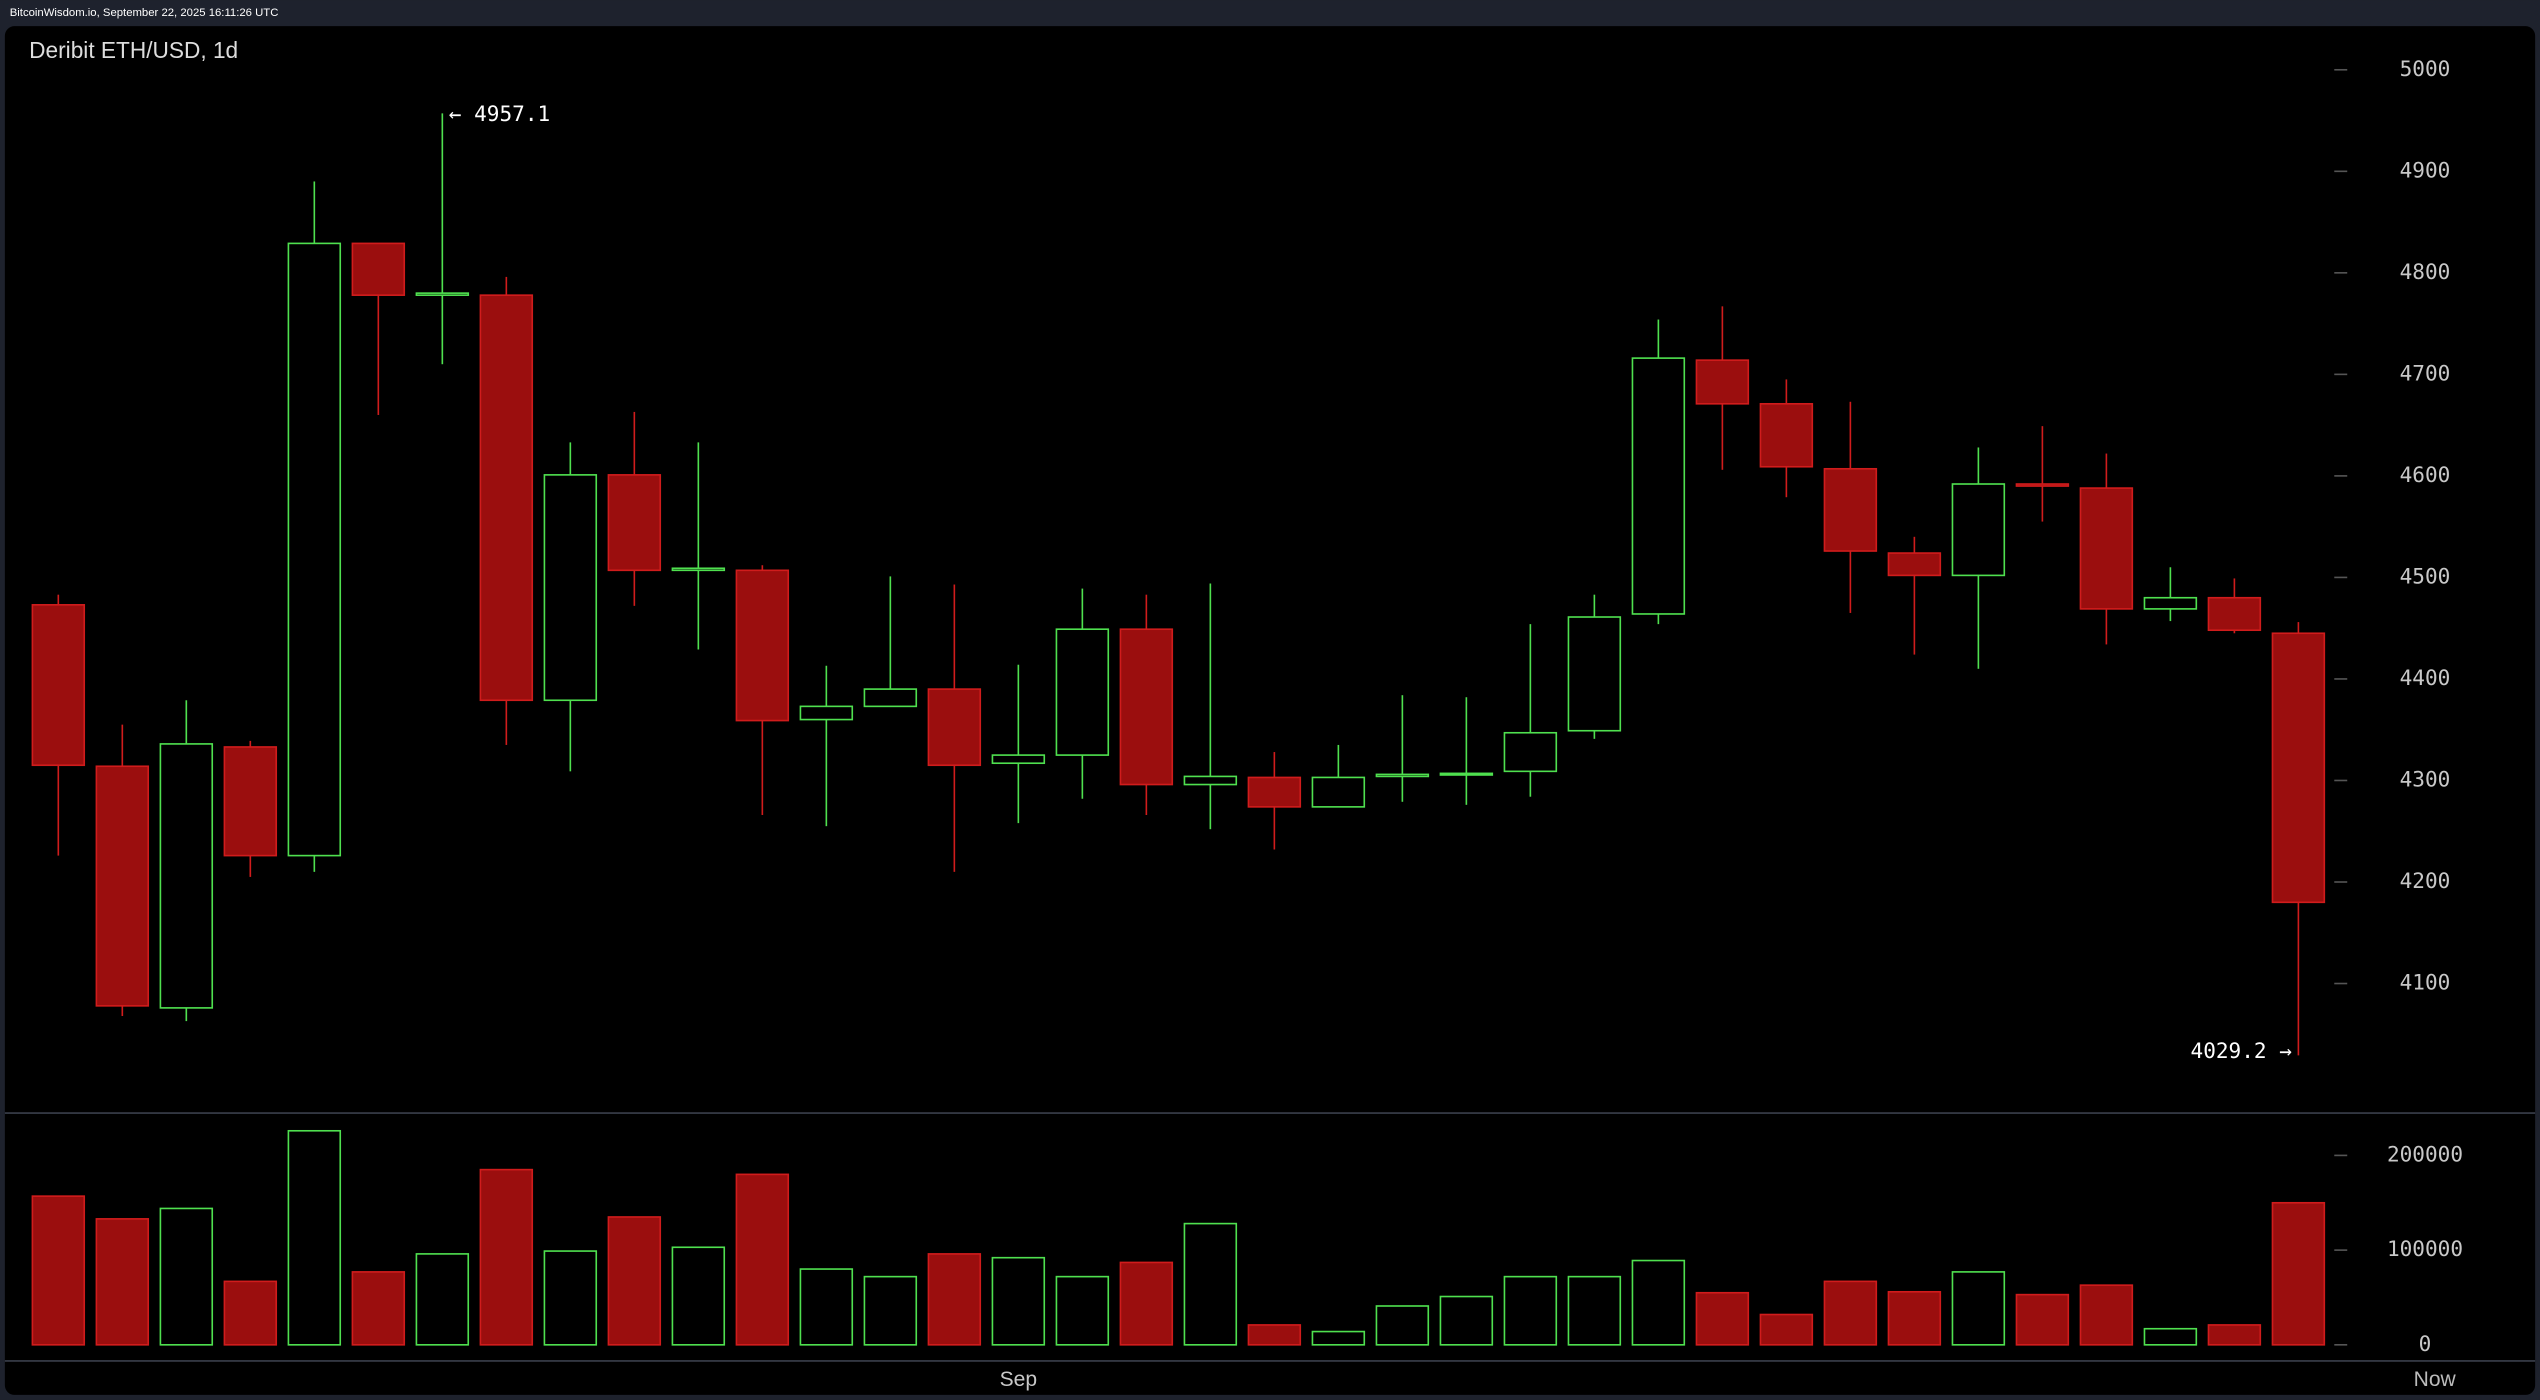 The width and height of the screenshot is (2540, 1400). I want to click on y-tick-label: 4300, so click(2425, 778).